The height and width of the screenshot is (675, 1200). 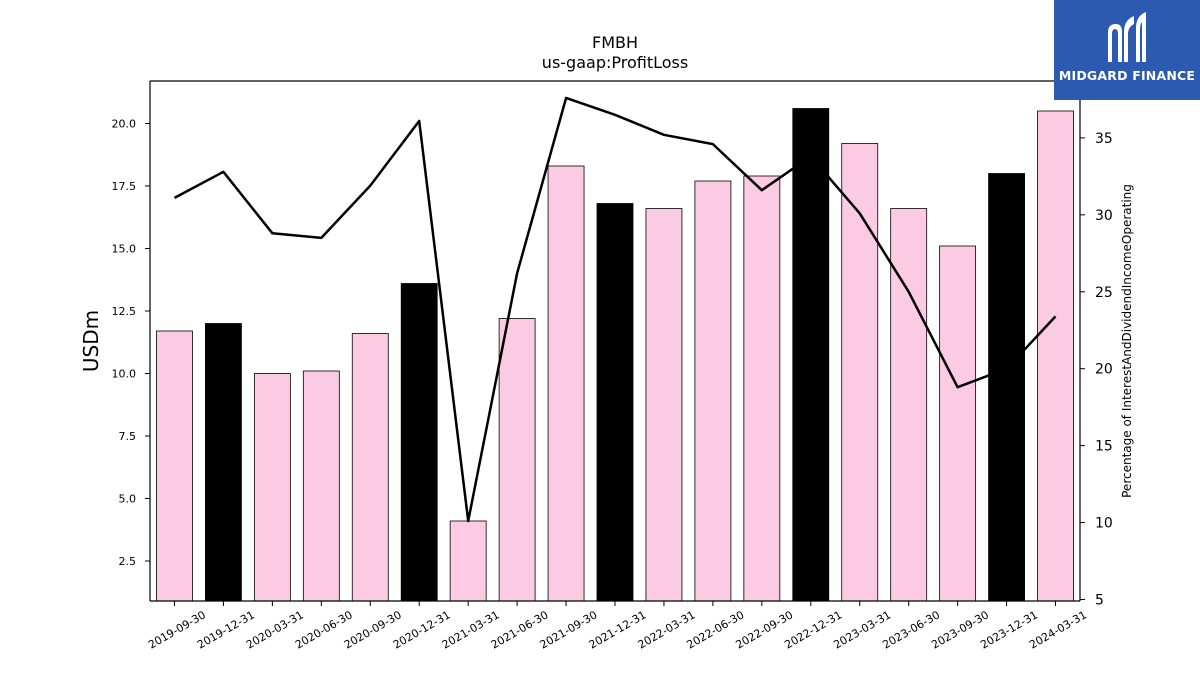 I want to click on left-tick-label: 20.0, so click(x=124, y=124).